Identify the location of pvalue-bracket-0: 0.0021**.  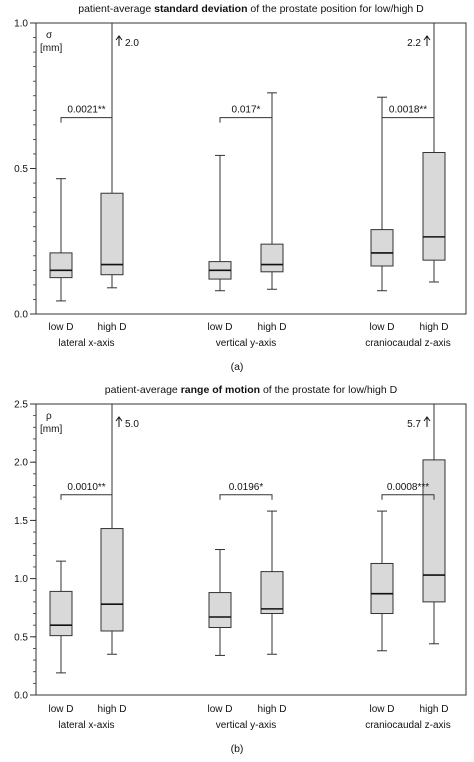
(86, 114).